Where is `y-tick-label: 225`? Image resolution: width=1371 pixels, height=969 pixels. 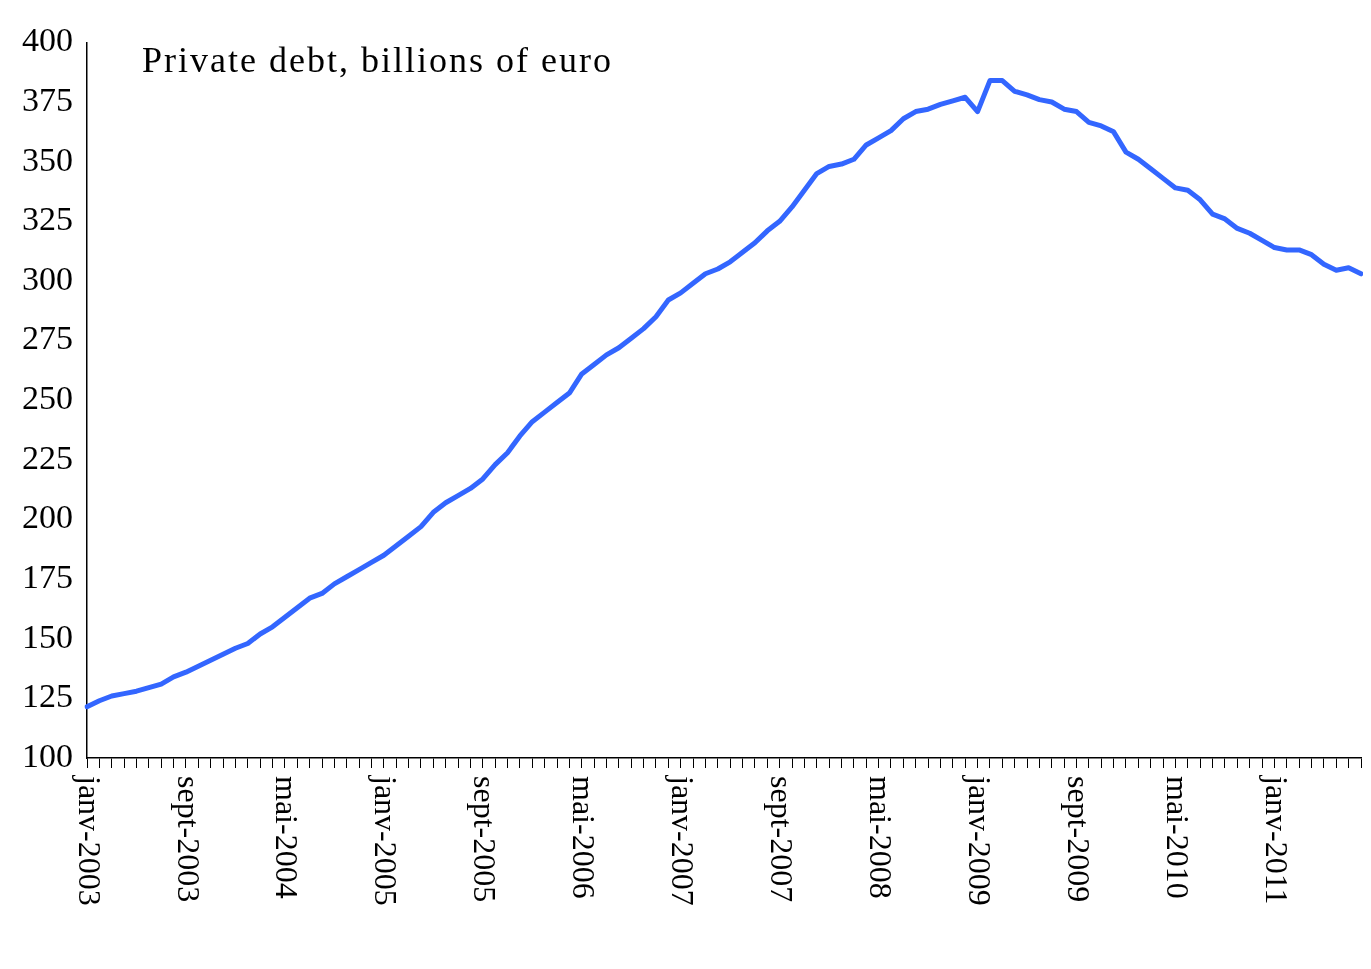 y-tick-label: 225 is located at coordinates (47, 457).